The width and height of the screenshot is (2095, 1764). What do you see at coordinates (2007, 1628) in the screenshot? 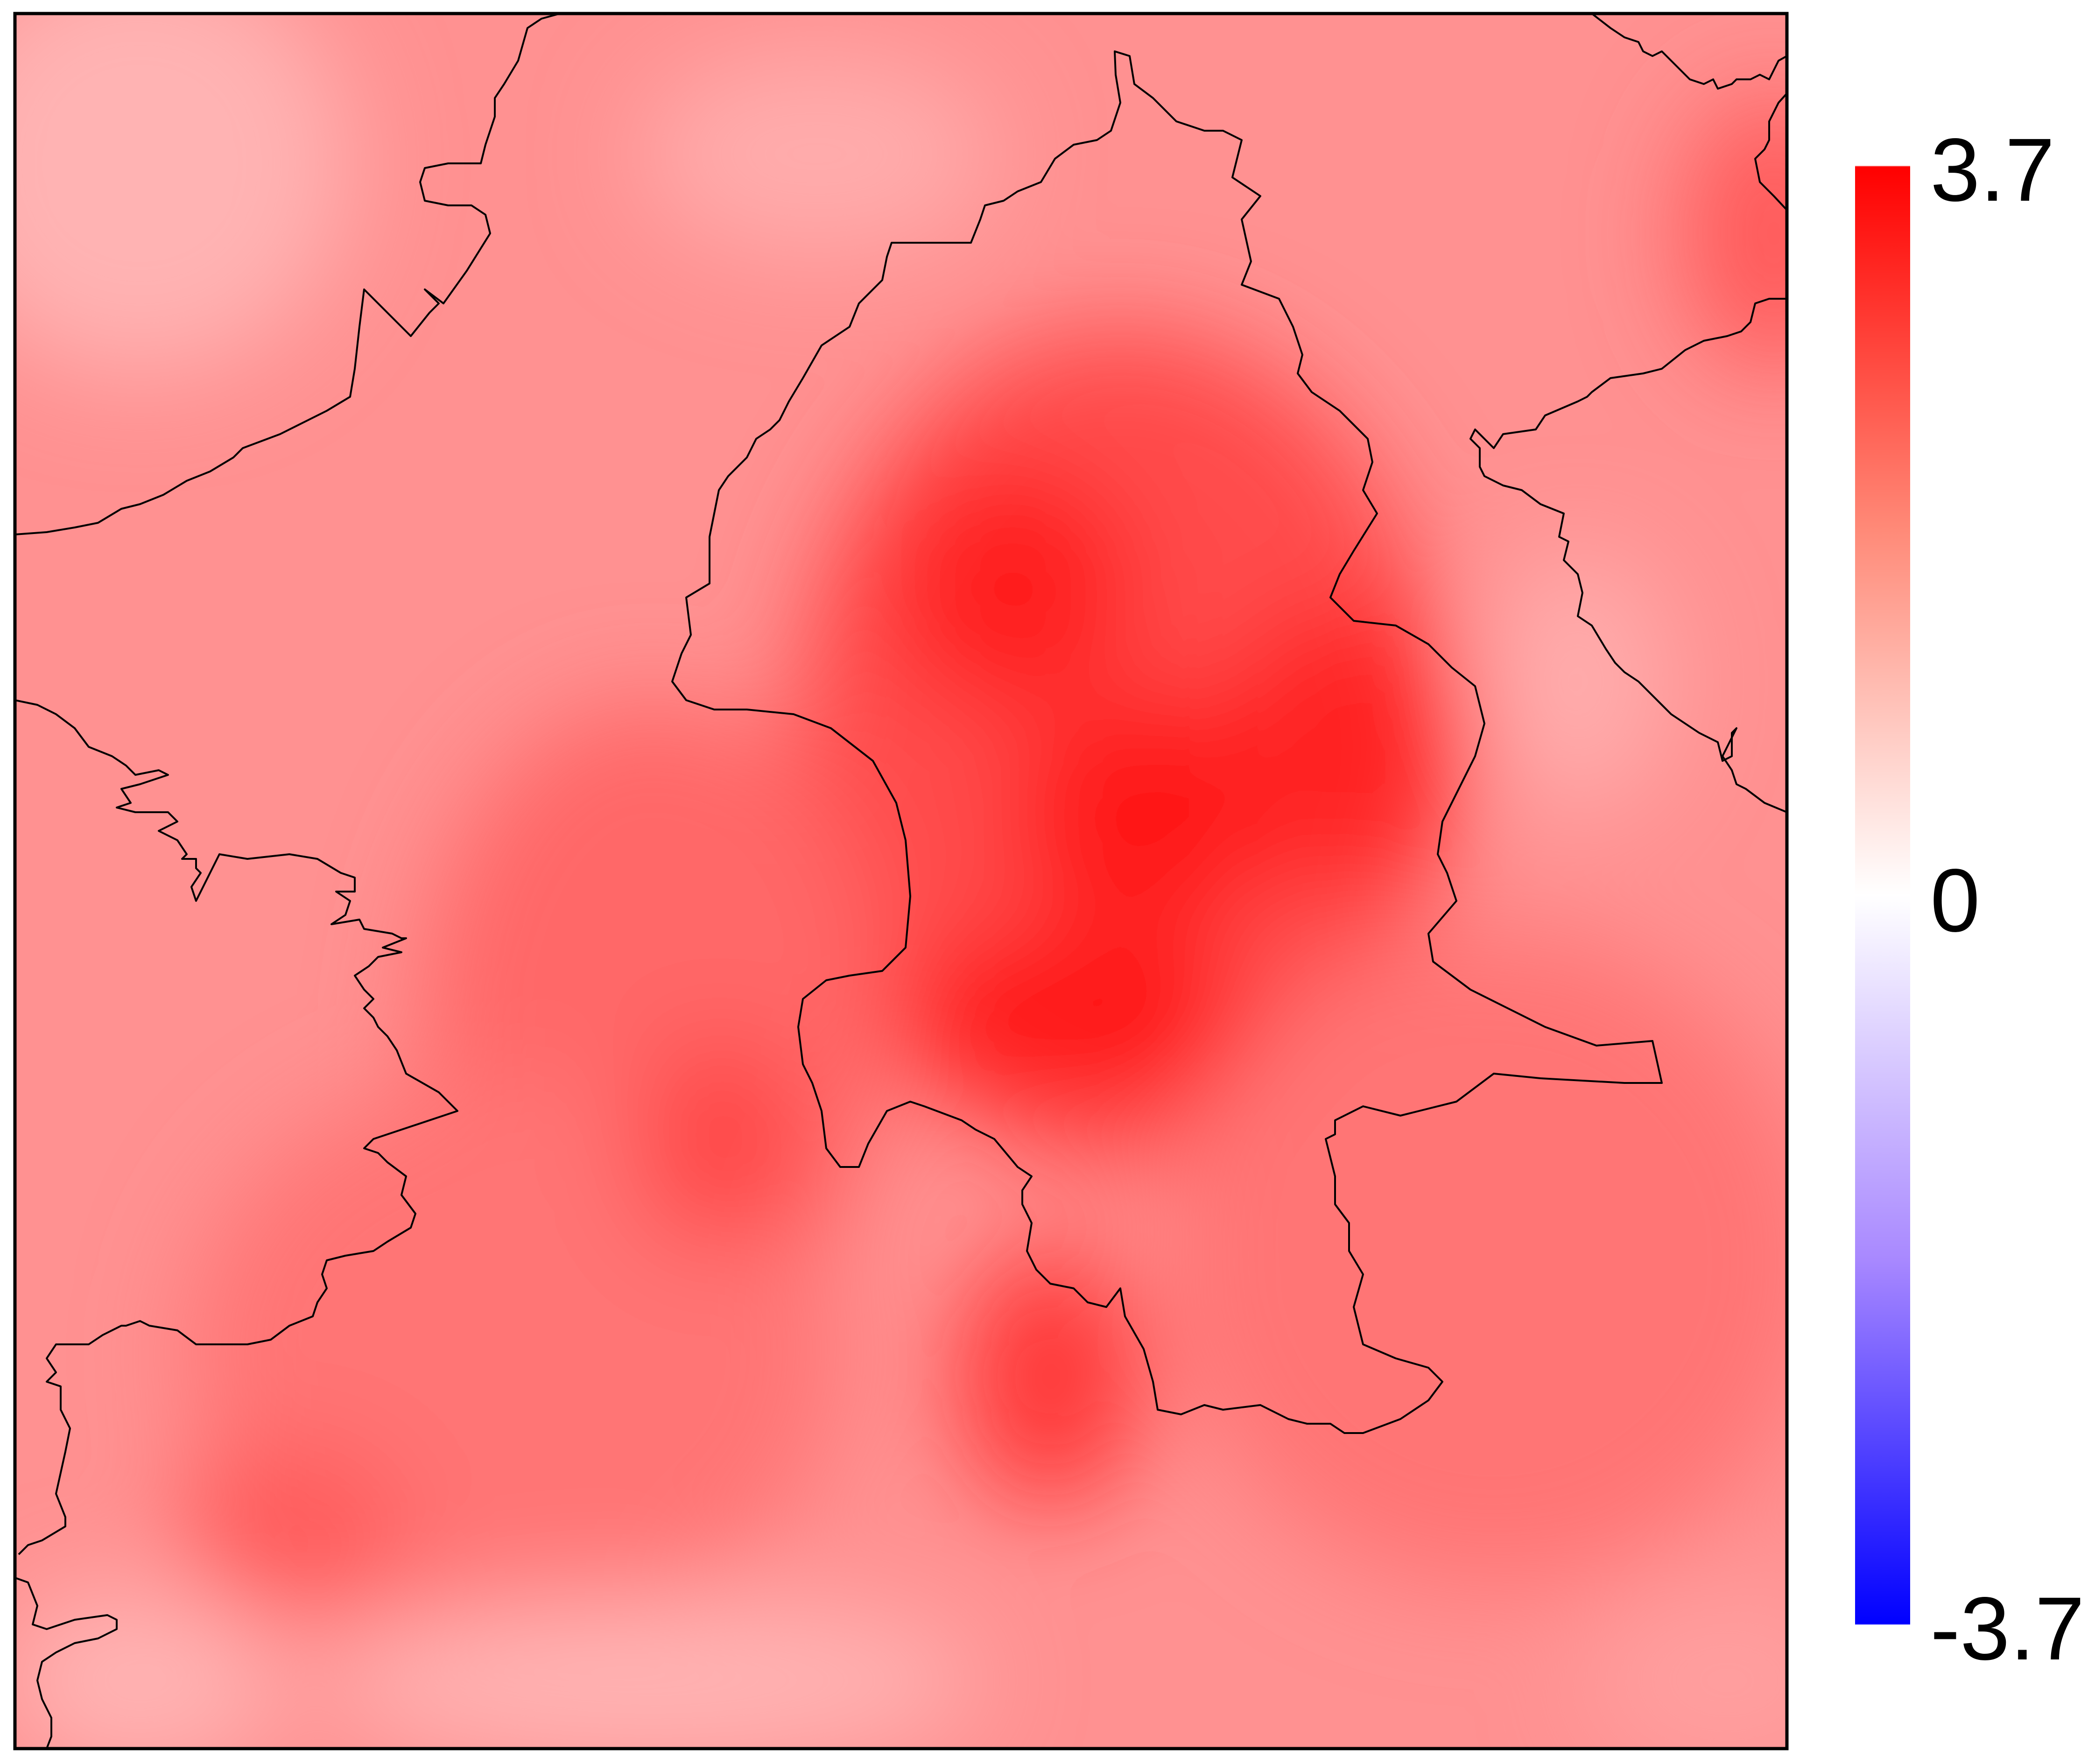
I see `colorbar-min-label: -3.7` at bounding box center [2007, 1628].